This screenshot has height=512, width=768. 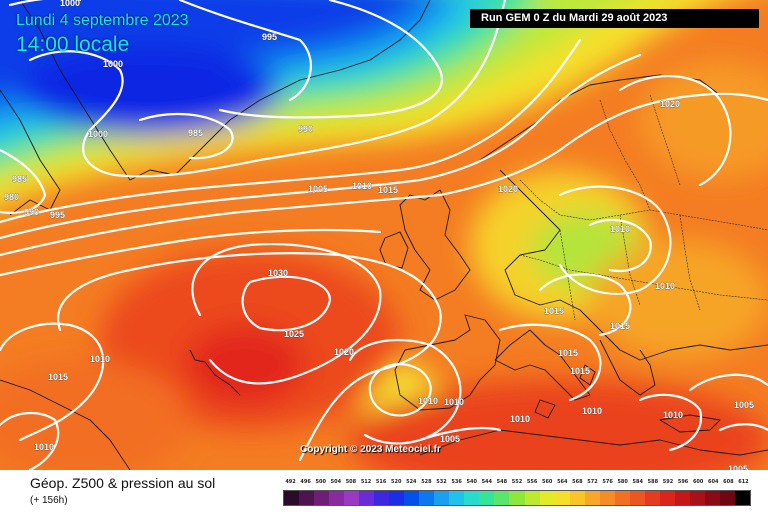 What do you see at coordinates (426, 482) in the screenshot?
I see `scale-tick-label: 528` at bounding box center [426, 482].